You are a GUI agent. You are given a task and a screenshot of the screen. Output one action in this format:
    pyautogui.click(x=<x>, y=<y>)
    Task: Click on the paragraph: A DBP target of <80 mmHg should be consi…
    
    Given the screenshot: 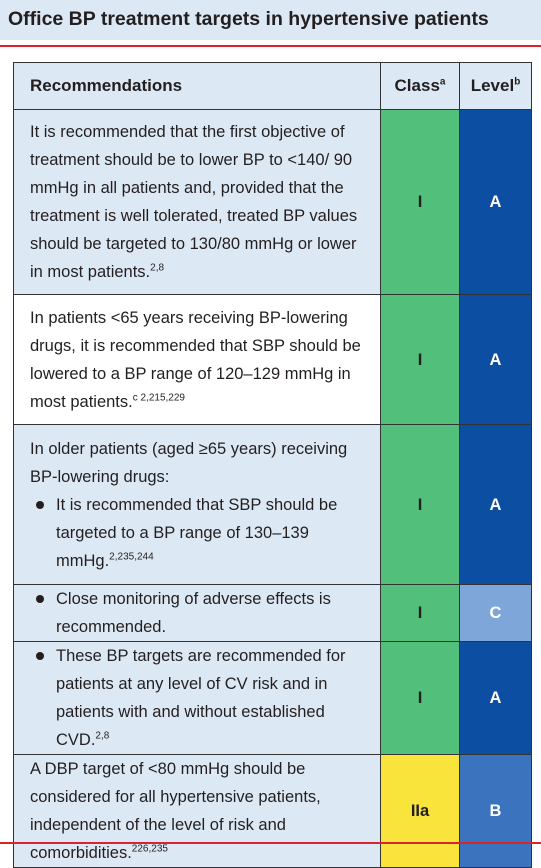 What is the action you would take?
    pyautogui.click(x=199, y=811)
    